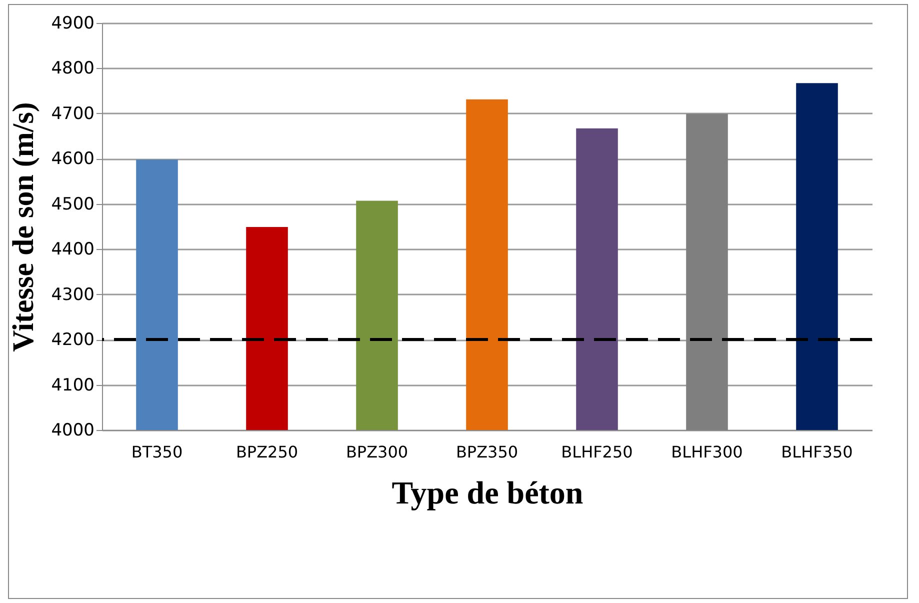  Describe the element at coordinates (72, 204) in the screenshot. I see `y-tick-label: 4500` at that location.